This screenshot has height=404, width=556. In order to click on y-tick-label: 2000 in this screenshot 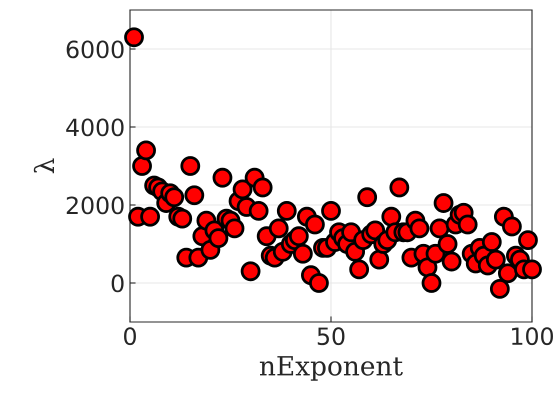, I will do `click(95, 205)`.